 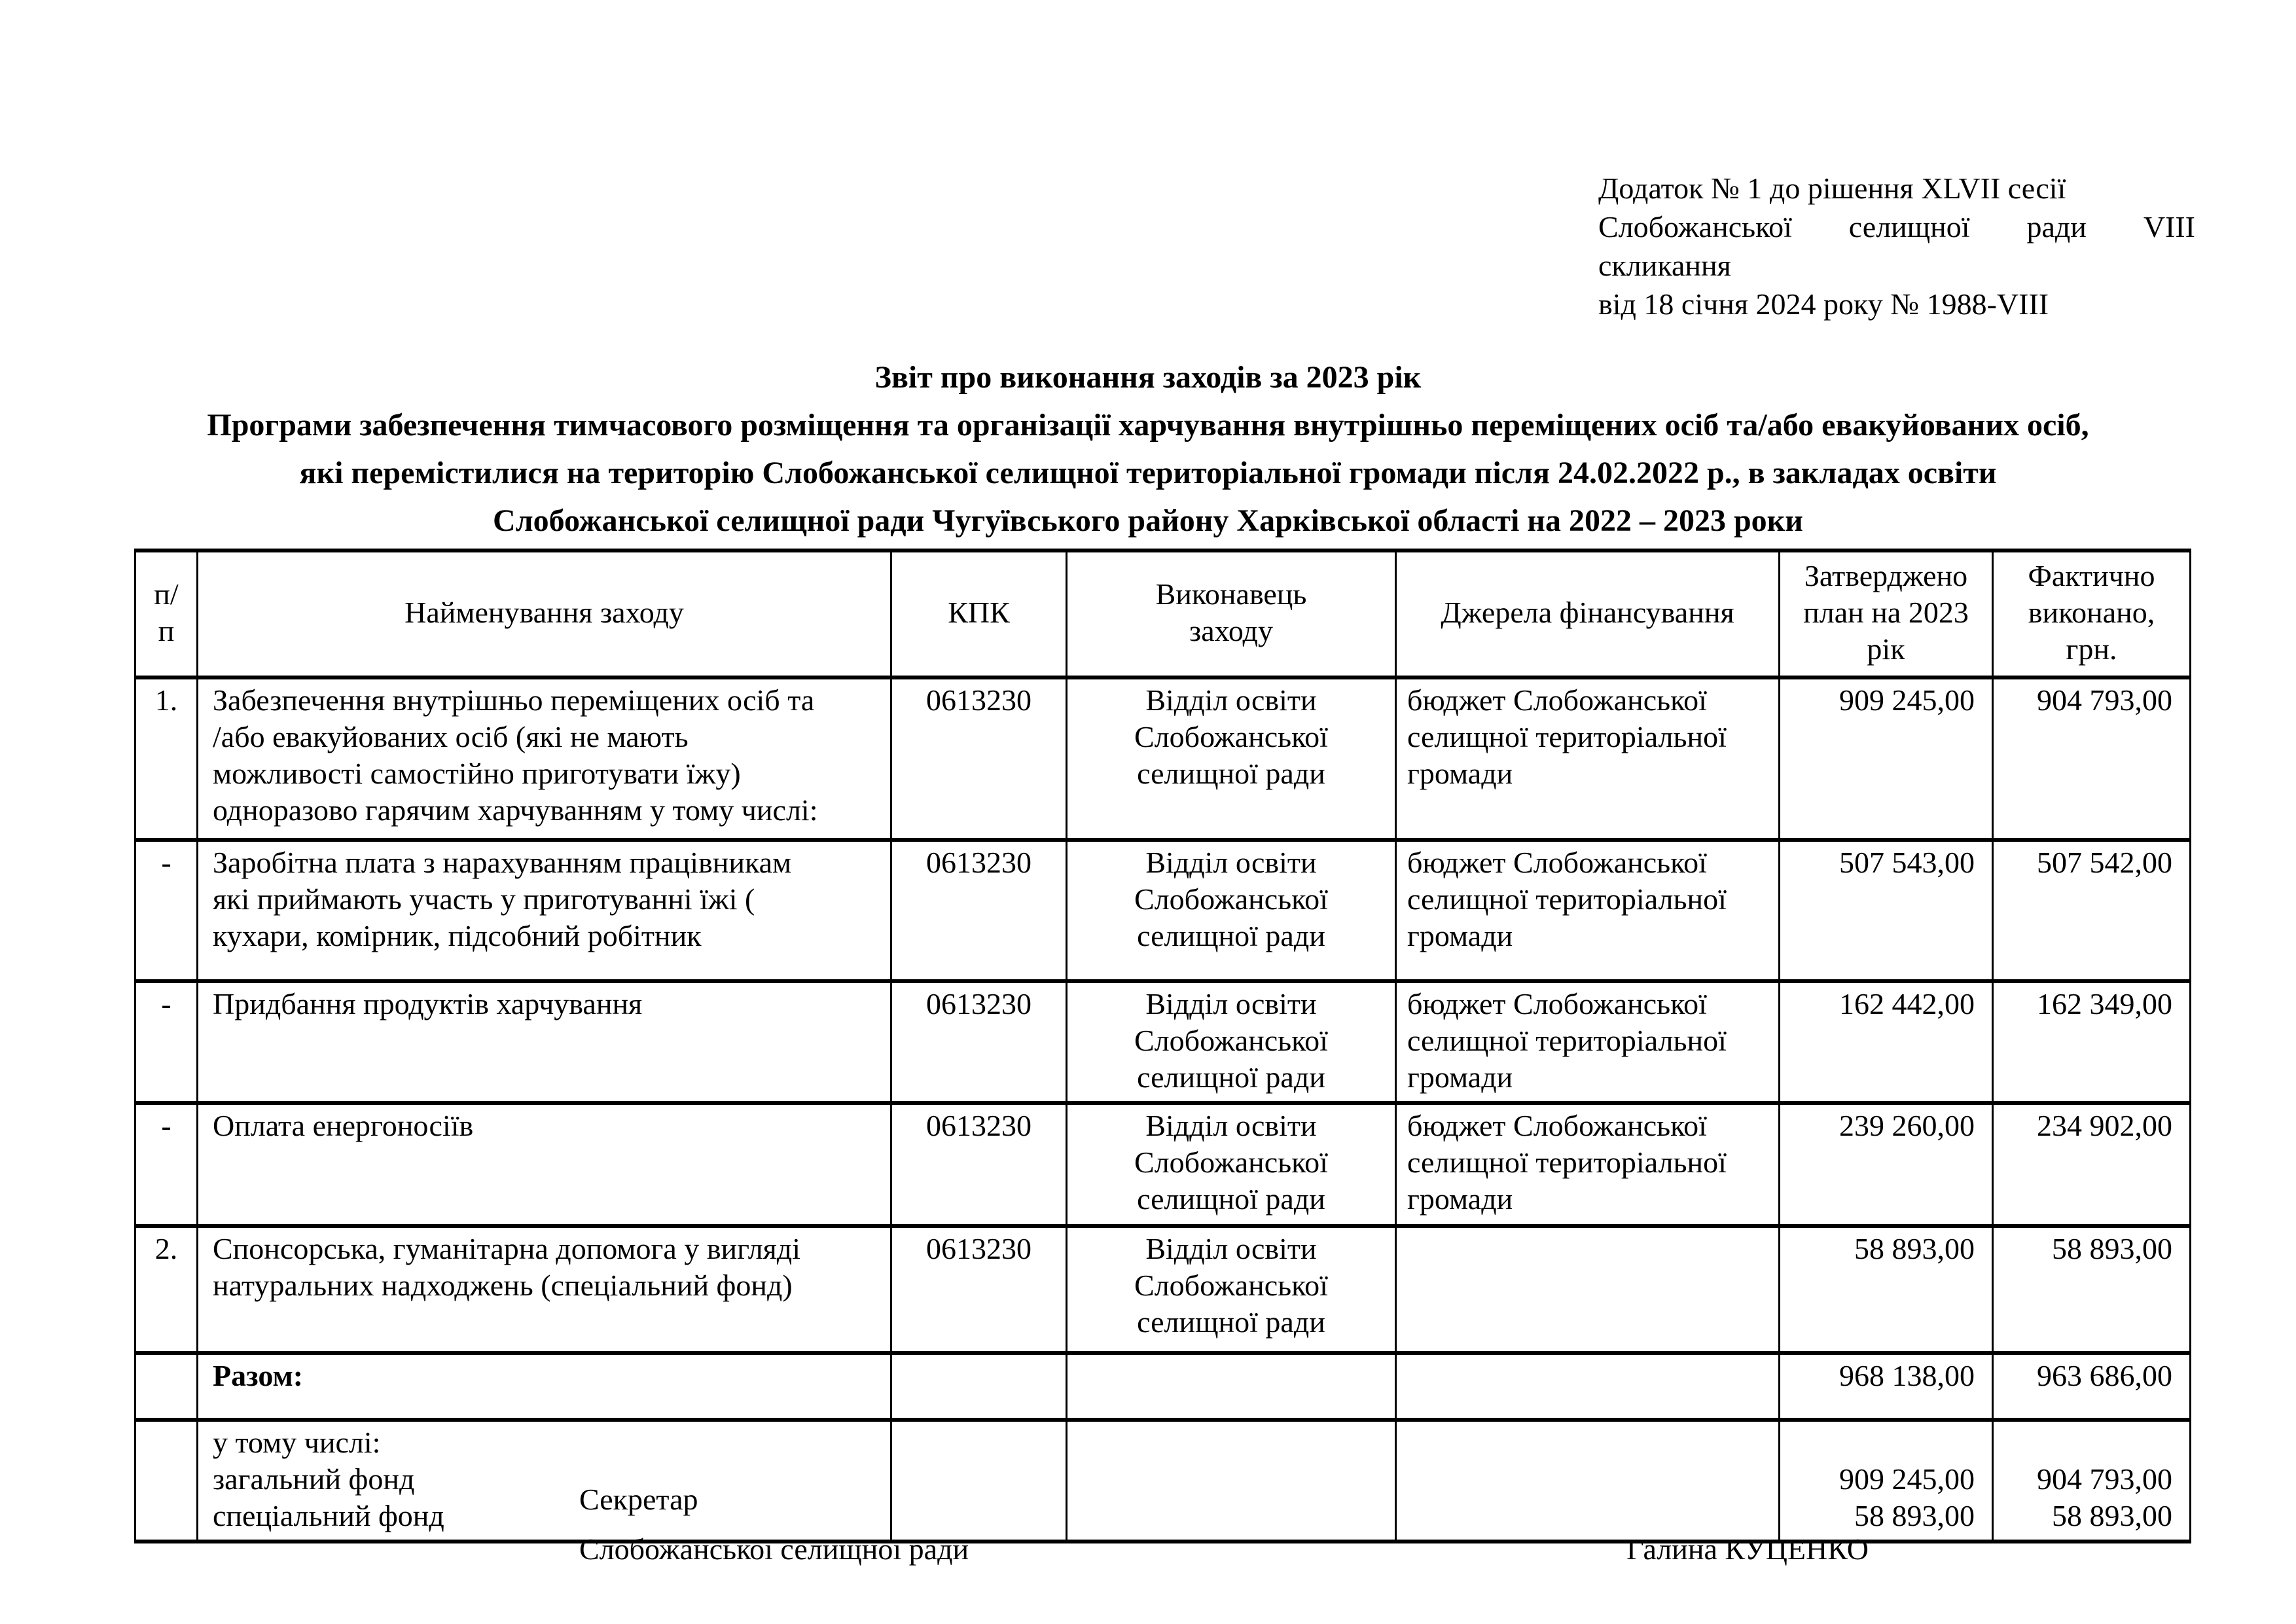 What do you see at coordinates (978, 614) in the screenshot?
I see `col-header-kpk: КПК` at bounding box center [978, 614].